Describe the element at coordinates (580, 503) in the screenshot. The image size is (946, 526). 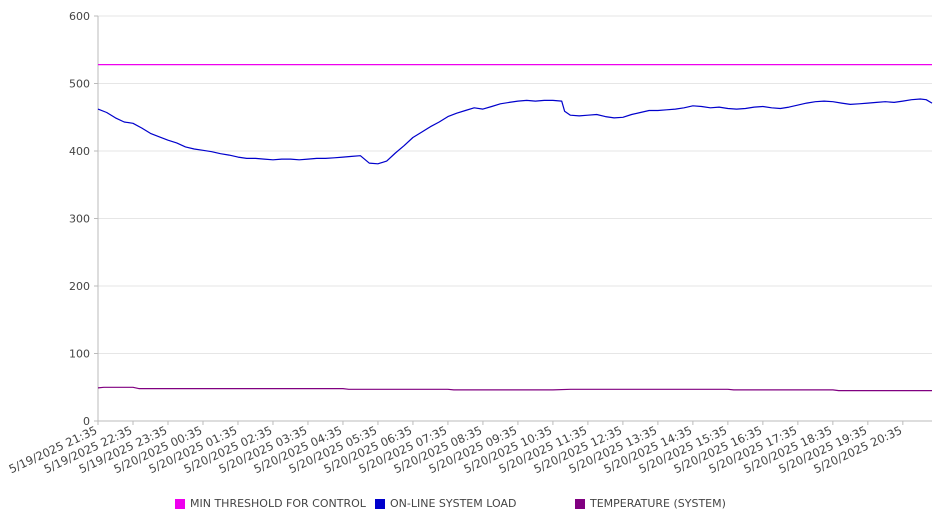
I see `legend-swatch-temperature` at that location.